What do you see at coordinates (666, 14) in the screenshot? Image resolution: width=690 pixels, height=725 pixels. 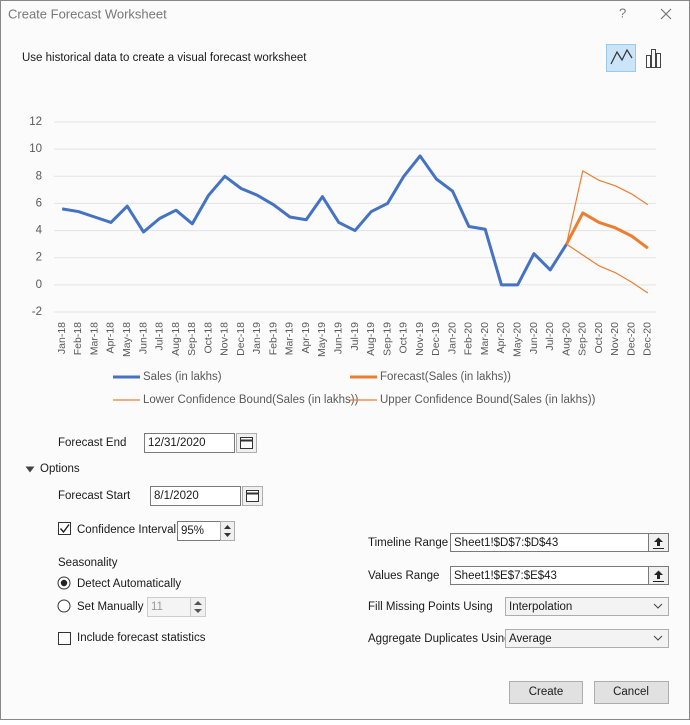 I see `close-button` at bounding box center [666, 14].